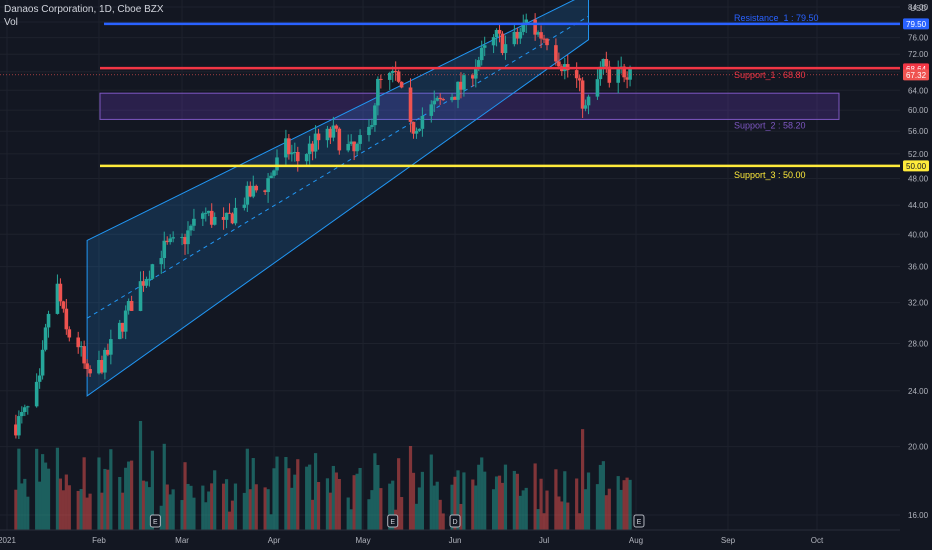 This screenshot has height=550, width=932. What do you see at coordinates (918, 205) in the screenshot?
I see `price-tick-label: 44.00` at bounding box center [918, 205].